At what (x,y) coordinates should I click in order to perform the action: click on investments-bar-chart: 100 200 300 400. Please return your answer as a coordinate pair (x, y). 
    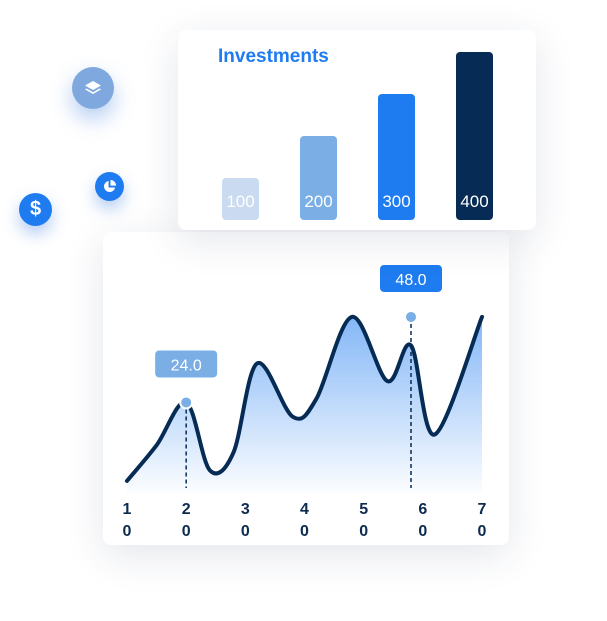
    Looking at the image, I should click on (357, 136).